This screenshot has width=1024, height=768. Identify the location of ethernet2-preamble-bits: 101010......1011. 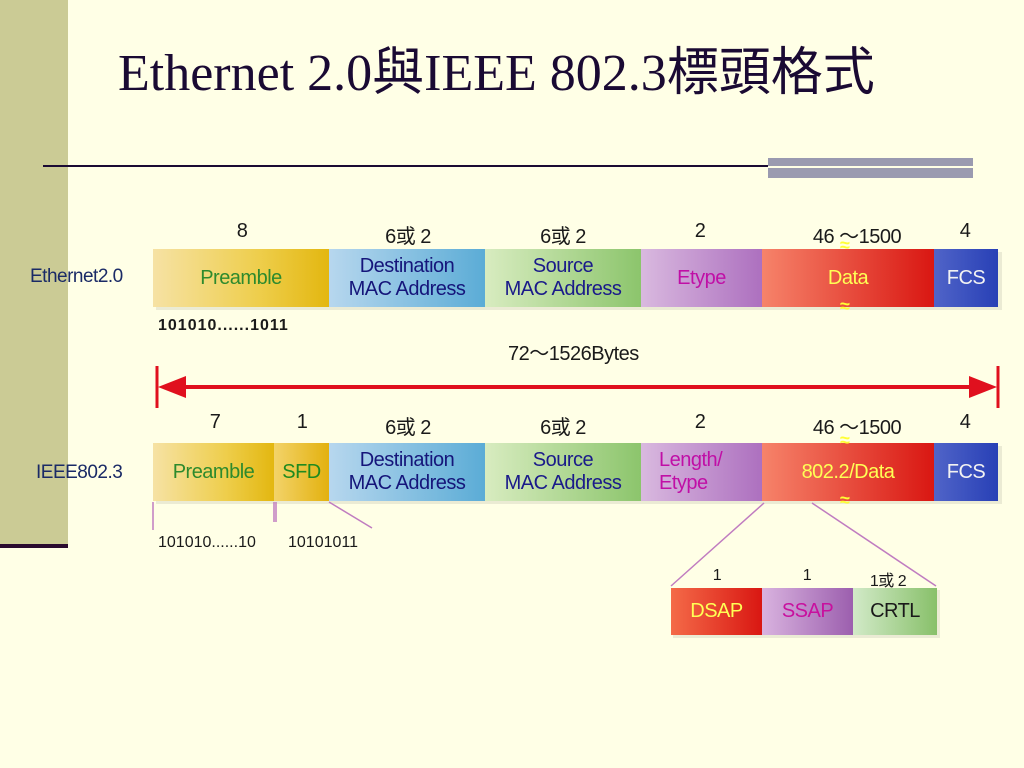
(223, 325).